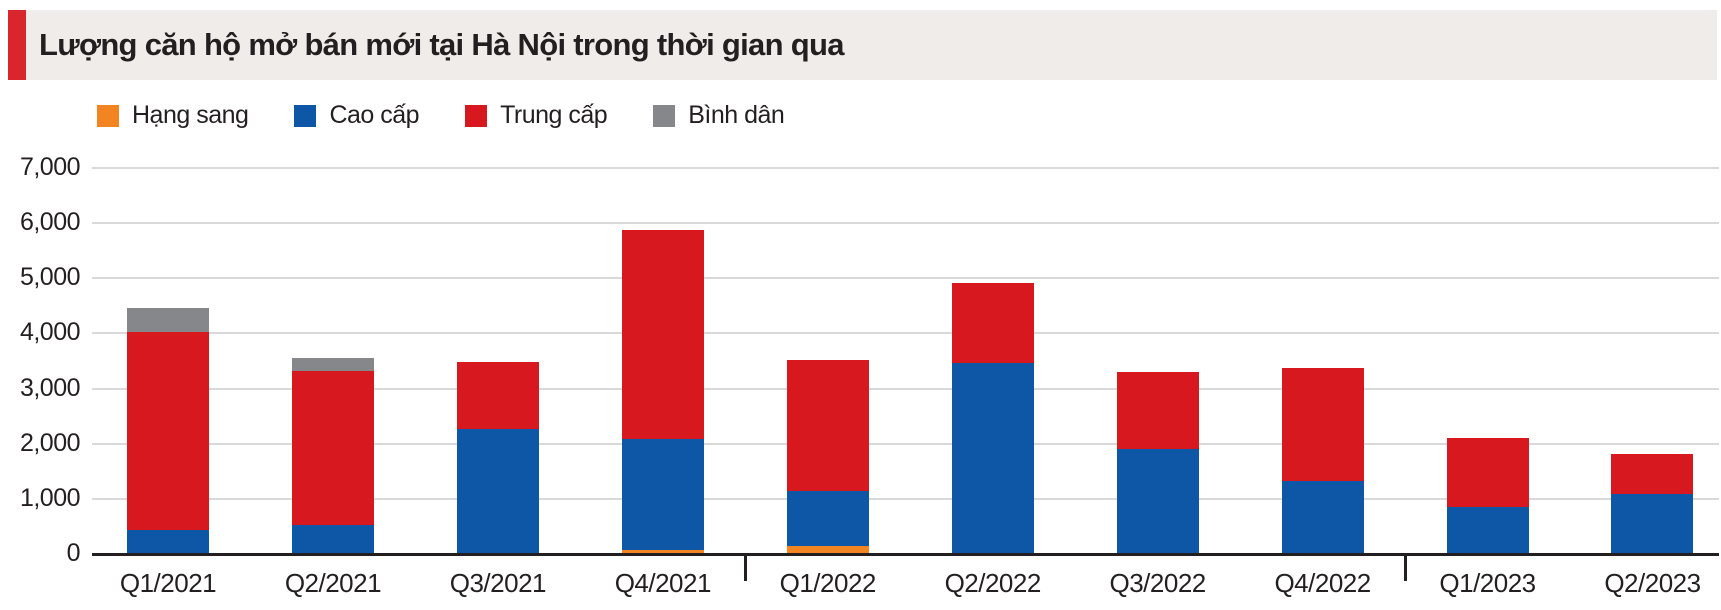  Describe the element at coordinates (1158, 583) in the screenshot. I see `x-axis-category-label: Q3/2022` at that location.